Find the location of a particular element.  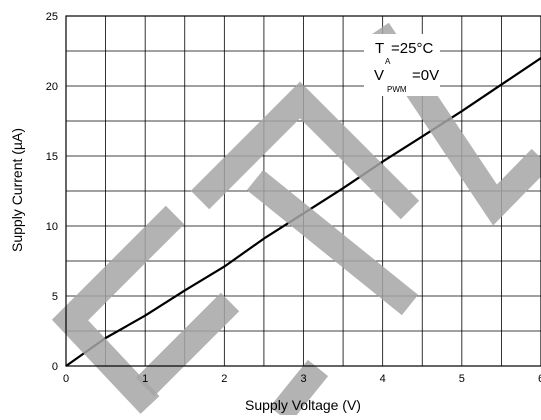

x-tick-labels: 0 1 2 3 4 5 6 is located at coordinates (302, 379).